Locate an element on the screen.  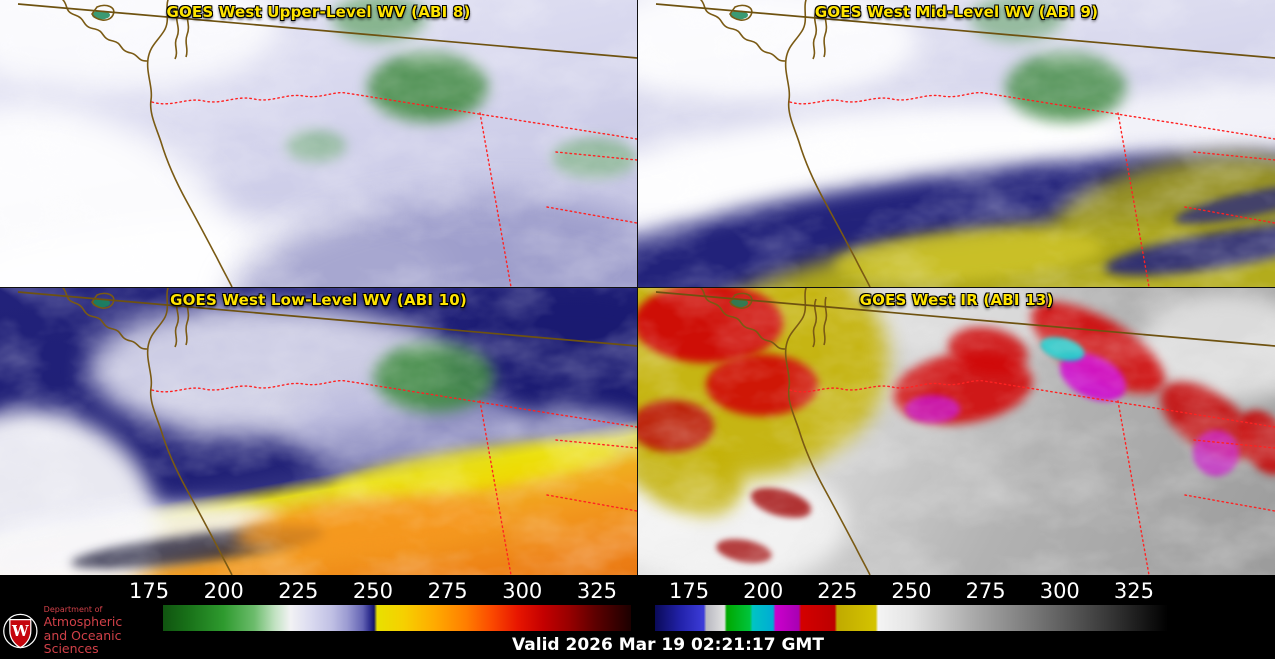
uw-w-monogram: W is located at coordinates (20, 631).